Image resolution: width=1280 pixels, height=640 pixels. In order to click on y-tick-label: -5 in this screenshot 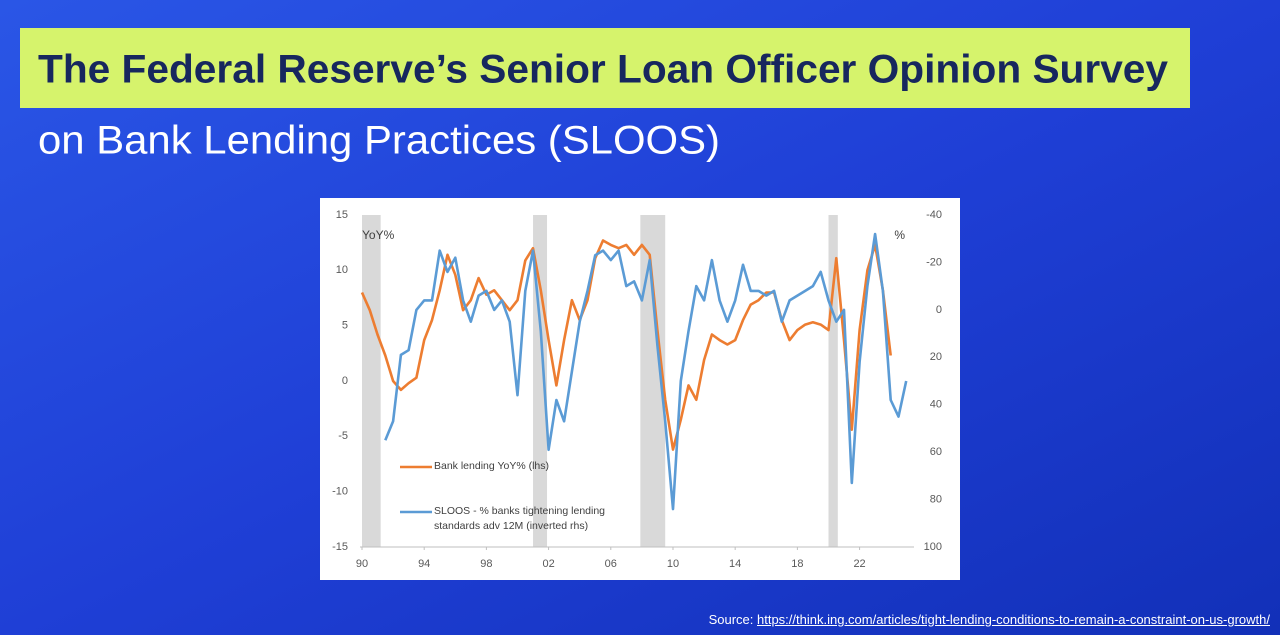, I will do `click(343, 436)`.